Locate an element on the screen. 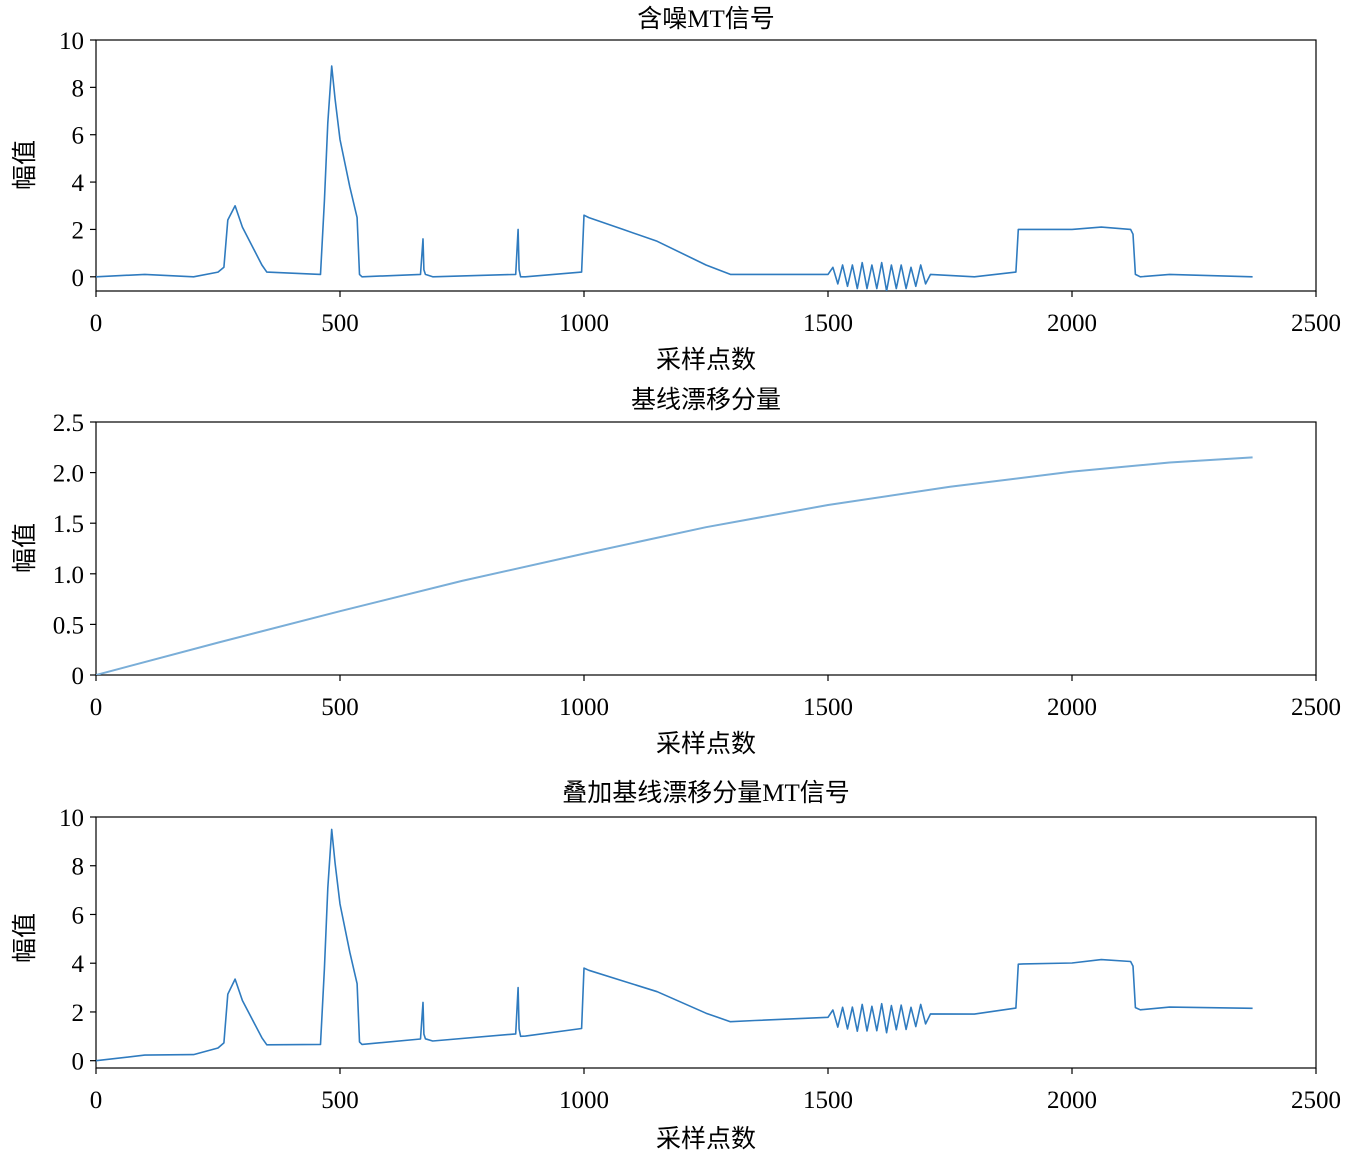 This screenshot has height=1157, width=1358. y-tick-label: 1.0 is located at coordinates (68, 575).